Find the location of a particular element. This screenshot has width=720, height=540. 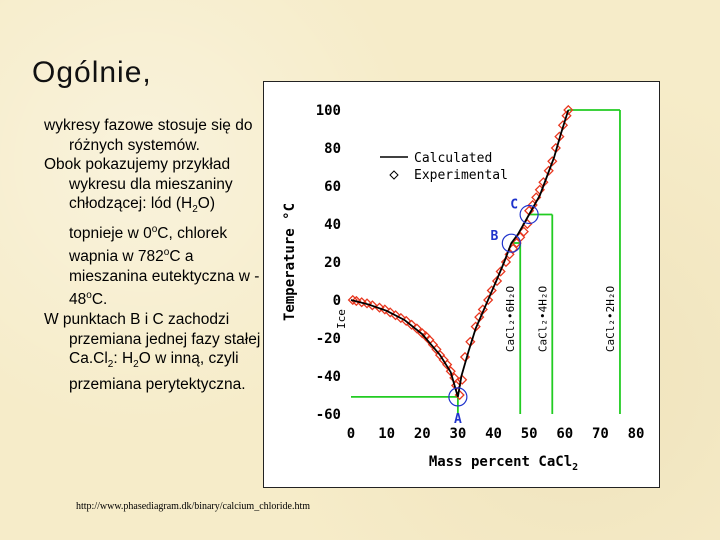

x-tick-label: 30 is located at coordinates (457, 434).